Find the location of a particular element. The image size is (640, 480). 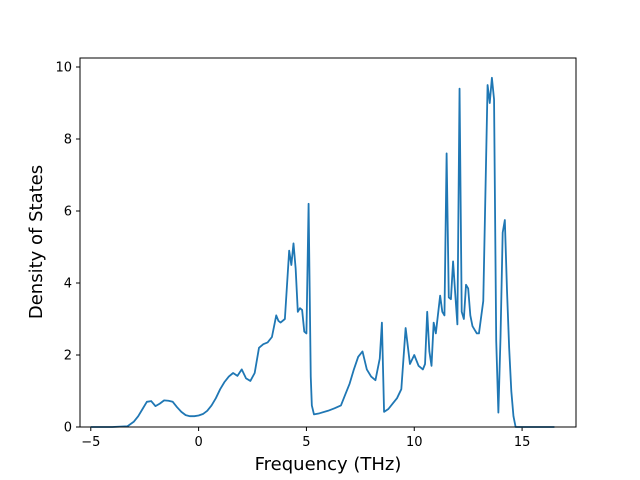

x-tick-label: 0 is located at coordinates (198, 442).